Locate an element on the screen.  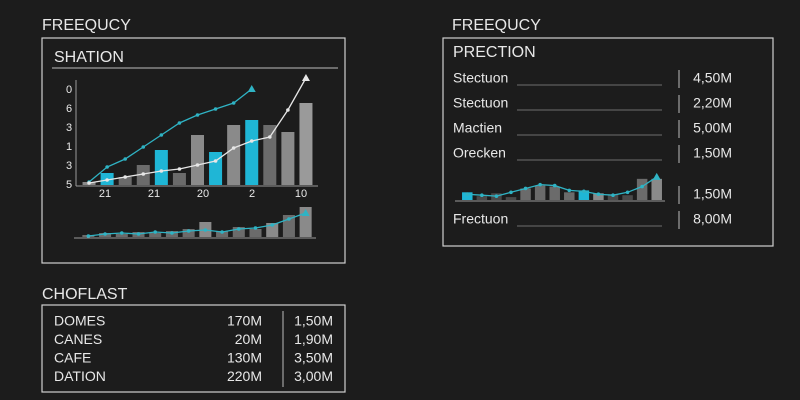
cell-value: 1,90M is located at coordinates (313, 339).